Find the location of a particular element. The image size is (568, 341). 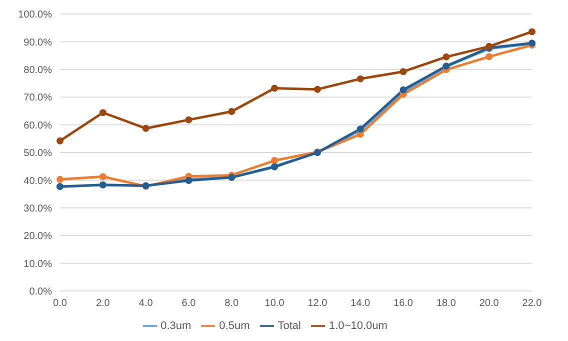

x-tick-label: 18.0 is located at coordinates (446, 304).